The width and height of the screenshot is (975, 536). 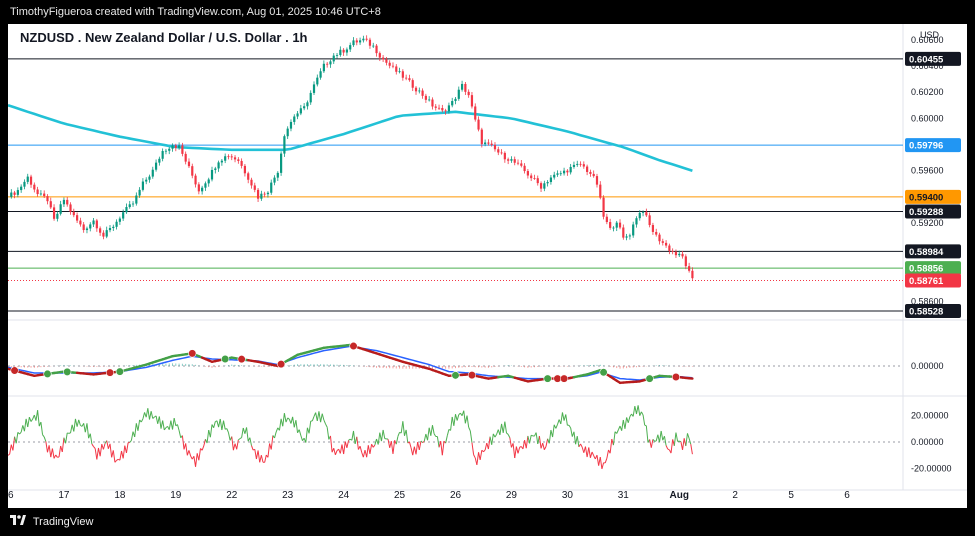 What do you see at coordinates (350, 138) in the screenshot?
I see `moving-average-line` at bounding box center [350, 138].